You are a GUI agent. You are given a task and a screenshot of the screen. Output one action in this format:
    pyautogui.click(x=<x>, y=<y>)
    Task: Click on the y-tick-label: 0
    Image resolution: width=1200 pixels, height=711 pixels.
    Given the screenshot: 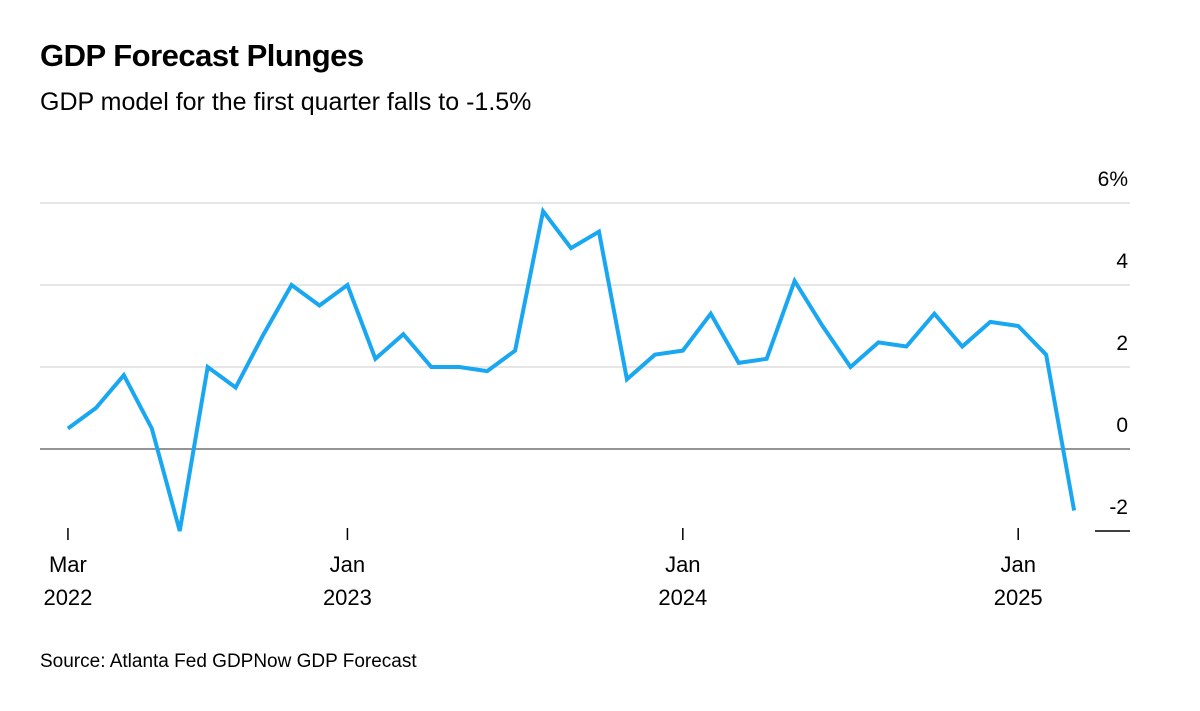 What is the action you would take?
    pyautogui.click(x=1122, y=425)
    